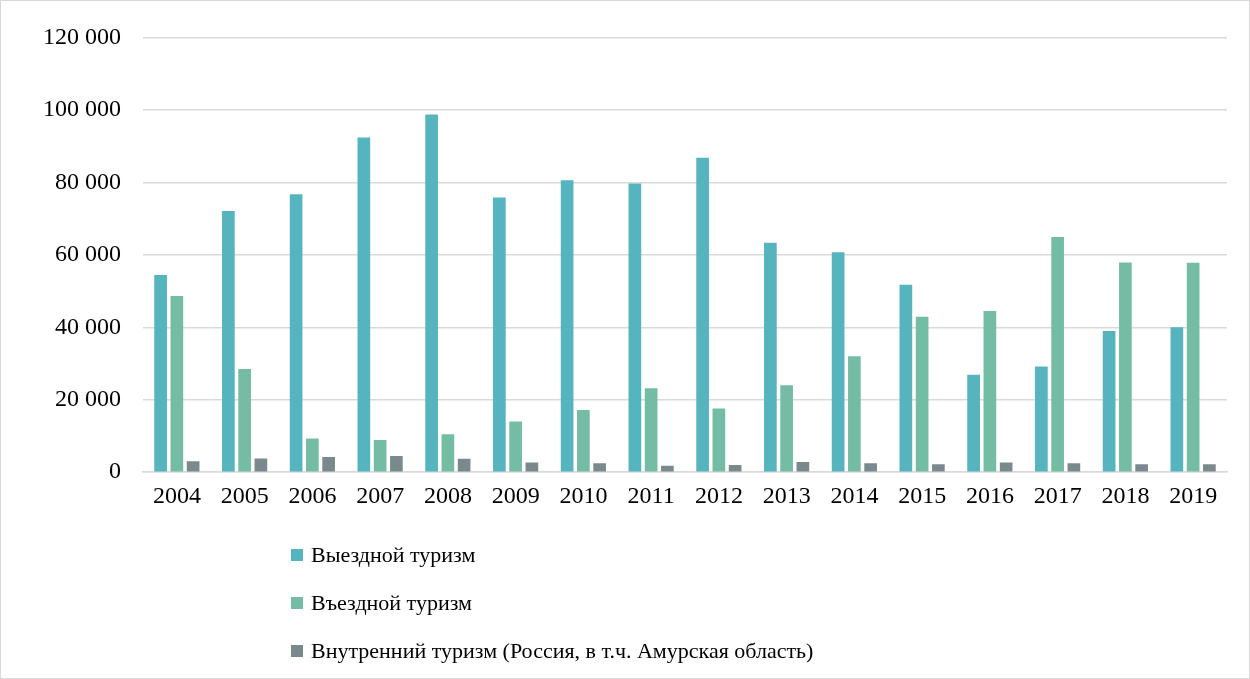 This screenshot has width=1250, height=679. I want to click on x-tick-label: 2017, so click(1057, 494).